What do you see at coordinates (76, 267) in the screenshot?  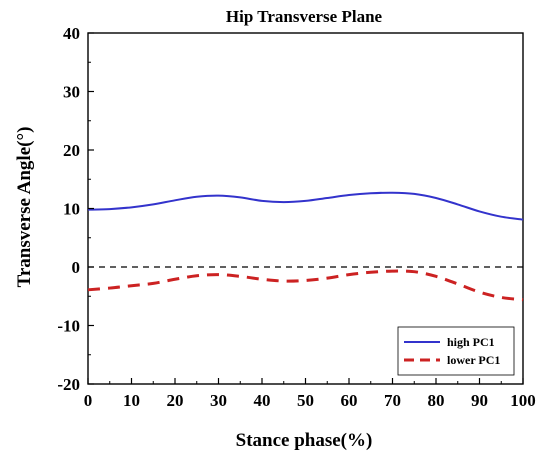 I see `y-tick-label: 0` at bounding box center [76, 267].